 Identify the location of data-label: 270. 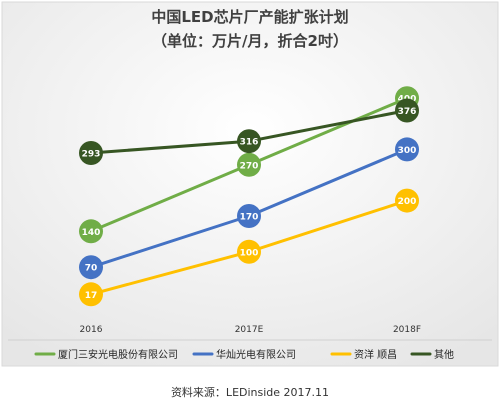
(249, 166).